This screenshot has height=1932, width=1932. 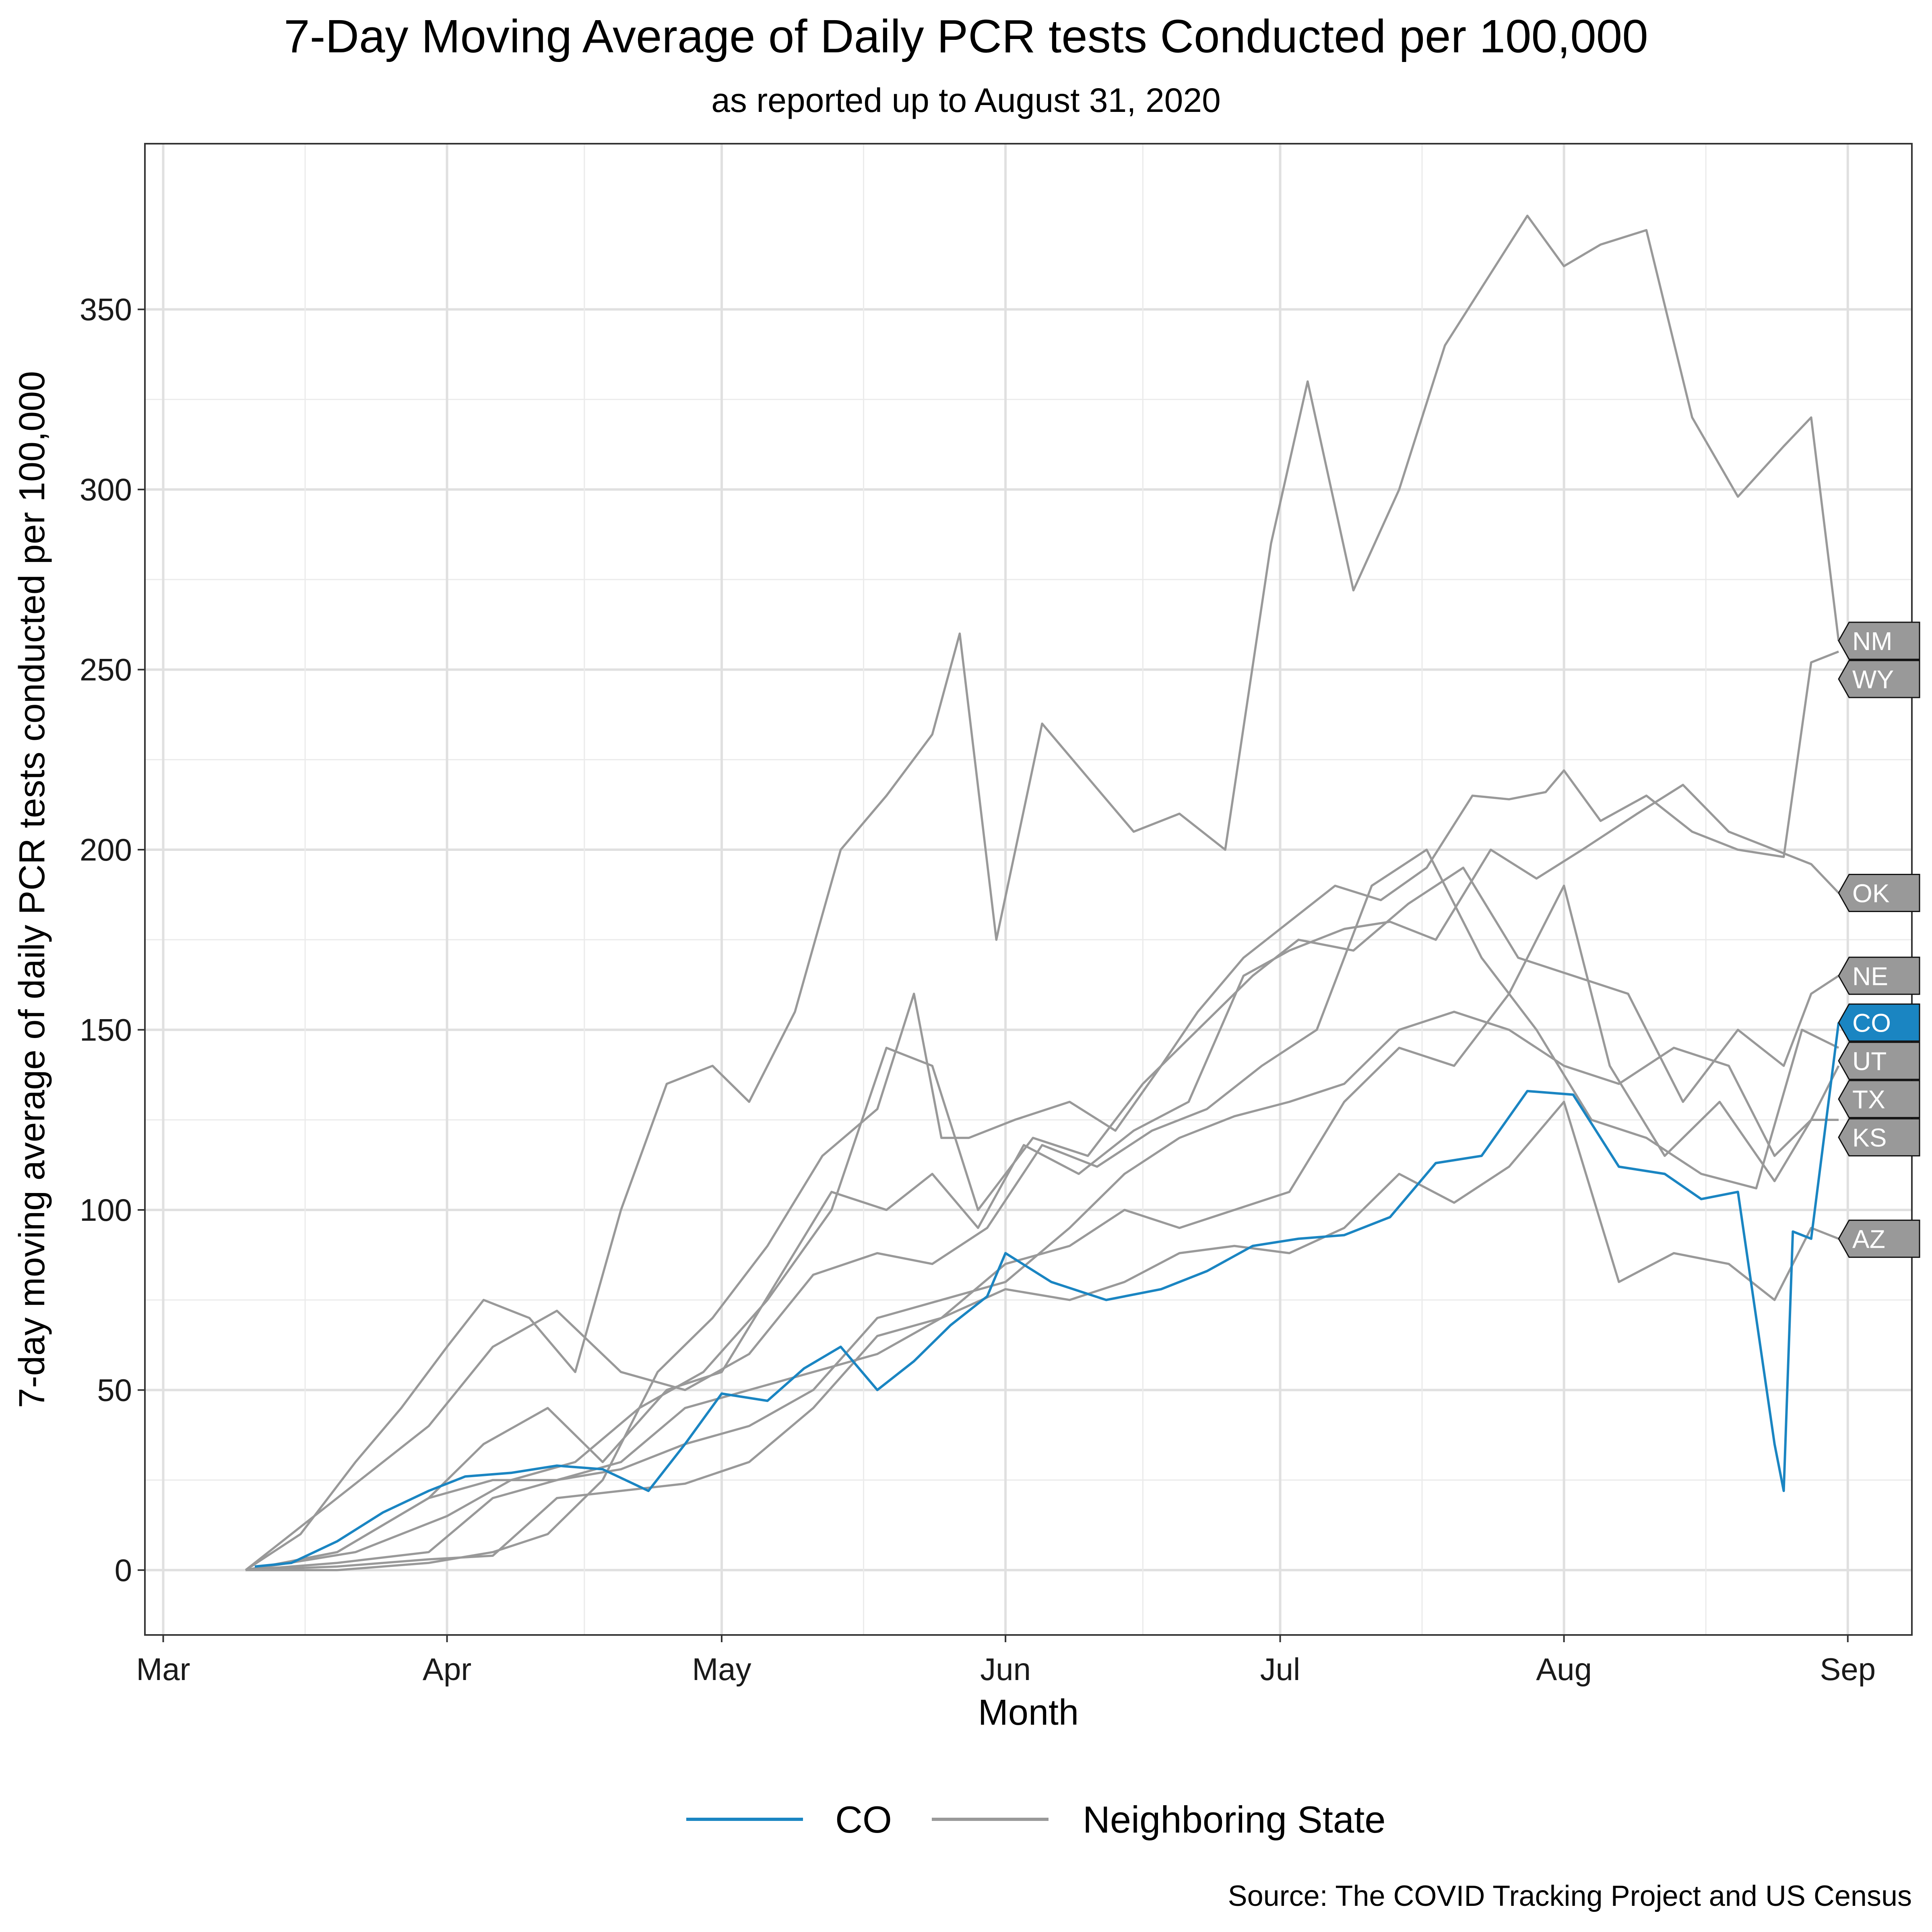 I want to click on end-tag-nm, so click(x=1879, y=640).